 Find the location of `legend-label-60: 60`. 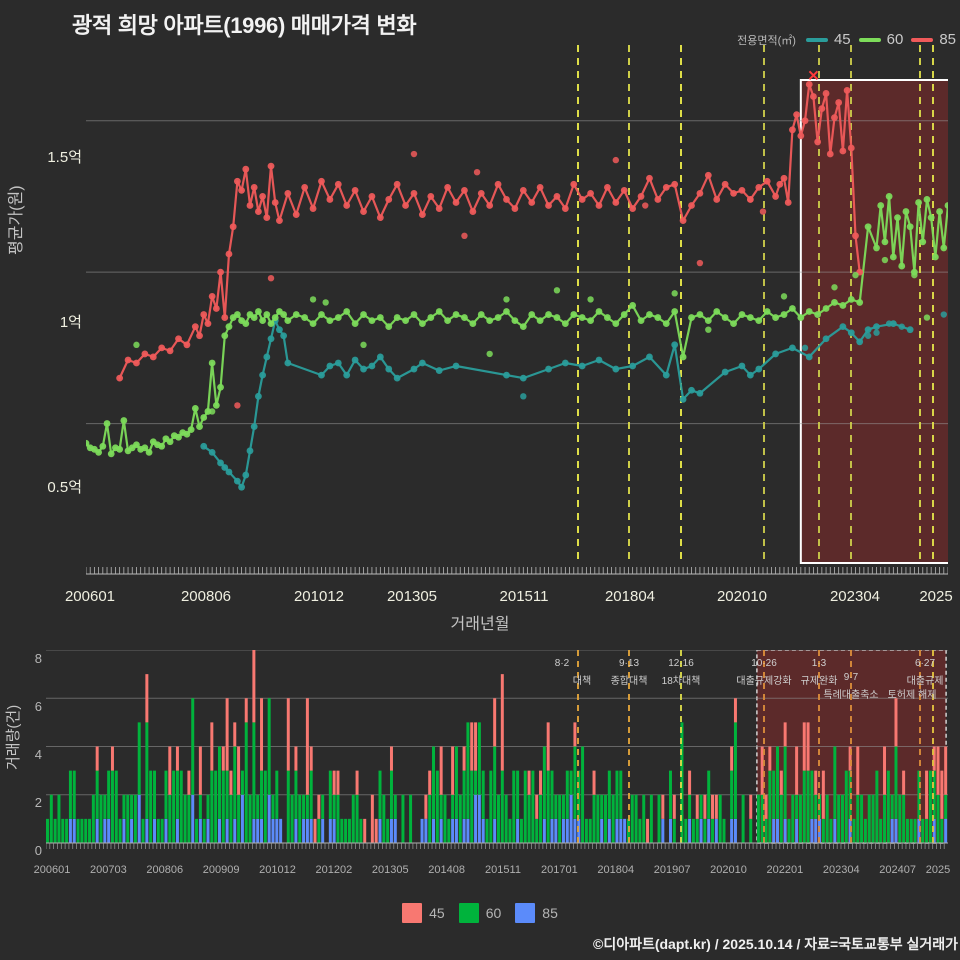

legend-label-60: 60 is located at coordinates (895, 39).